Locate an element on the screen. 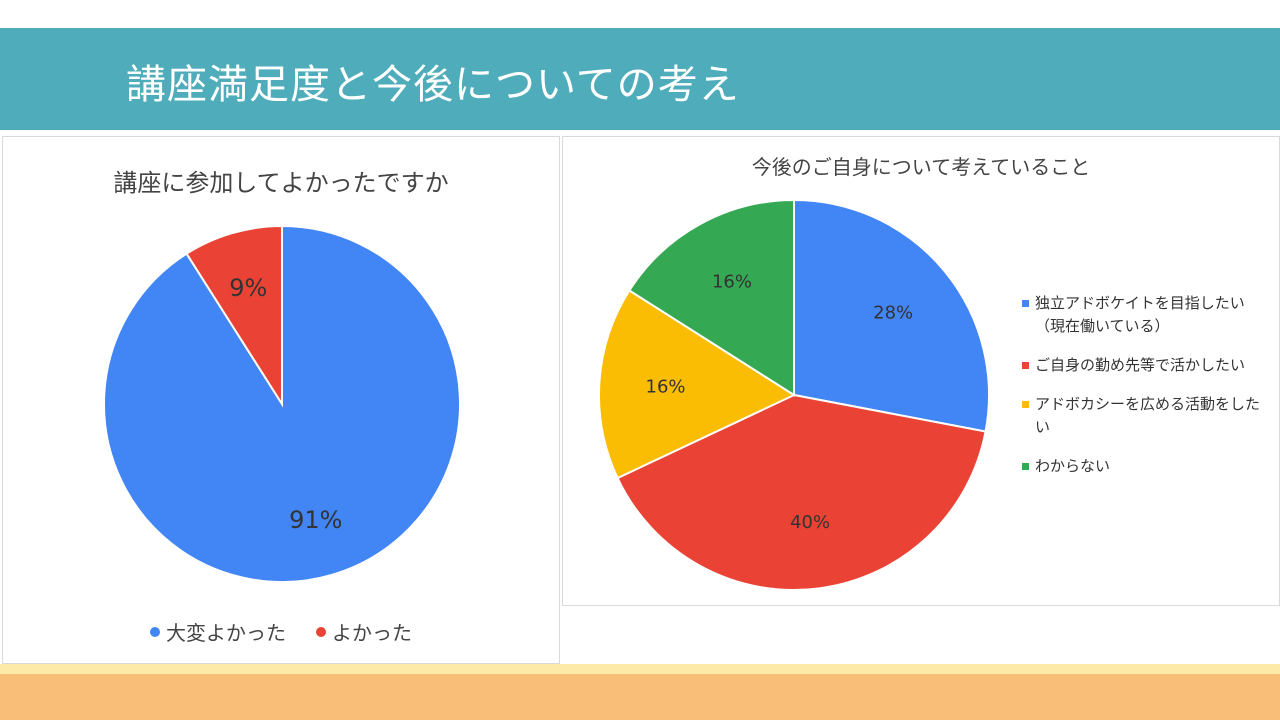 The height and width of the screenshot is (720, 1280). legend-item: アドボカシーを広める活動をしたい is located at coordinates (1148, 416).